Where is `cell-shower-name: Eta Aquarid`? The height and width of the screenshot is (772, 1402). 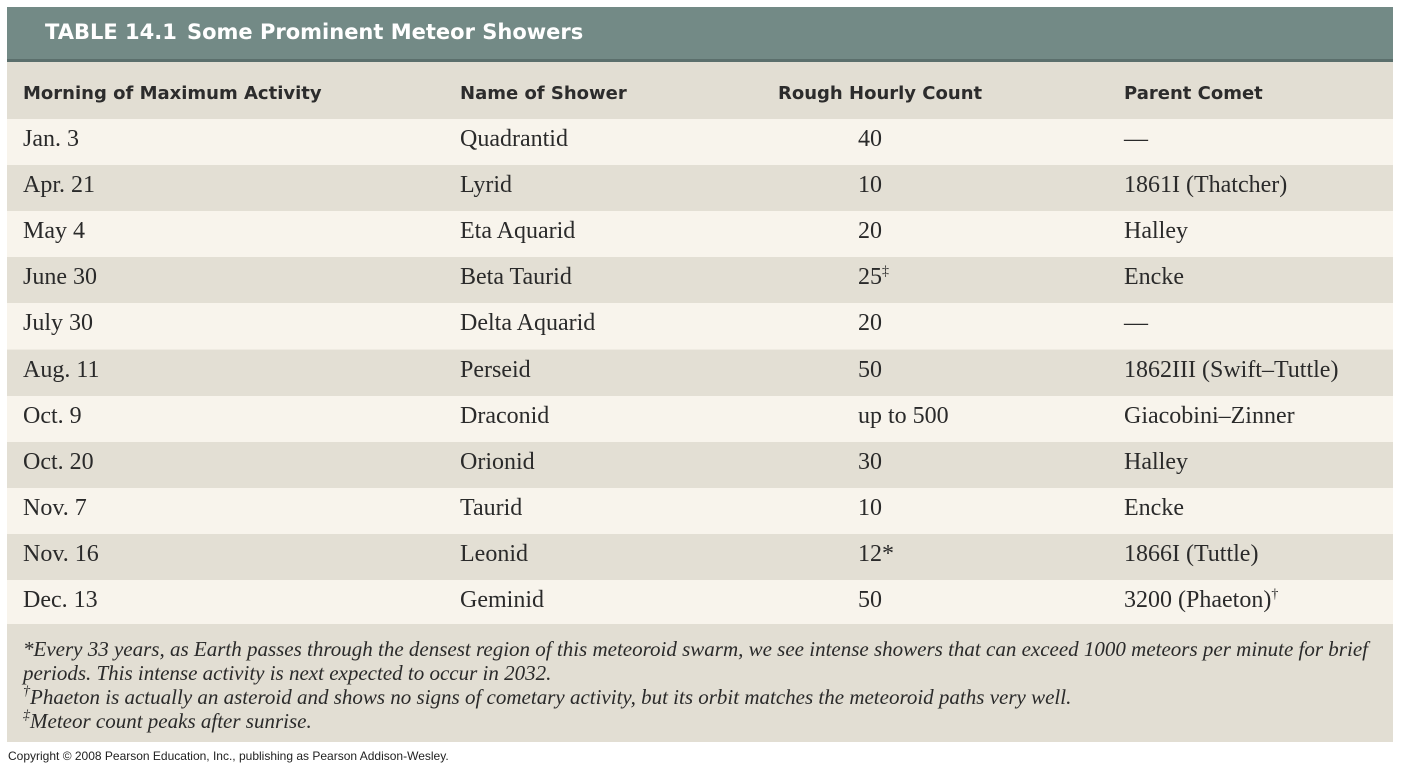
cell-shower-name: Eta Aquarid is located at coordinates (518, 231).